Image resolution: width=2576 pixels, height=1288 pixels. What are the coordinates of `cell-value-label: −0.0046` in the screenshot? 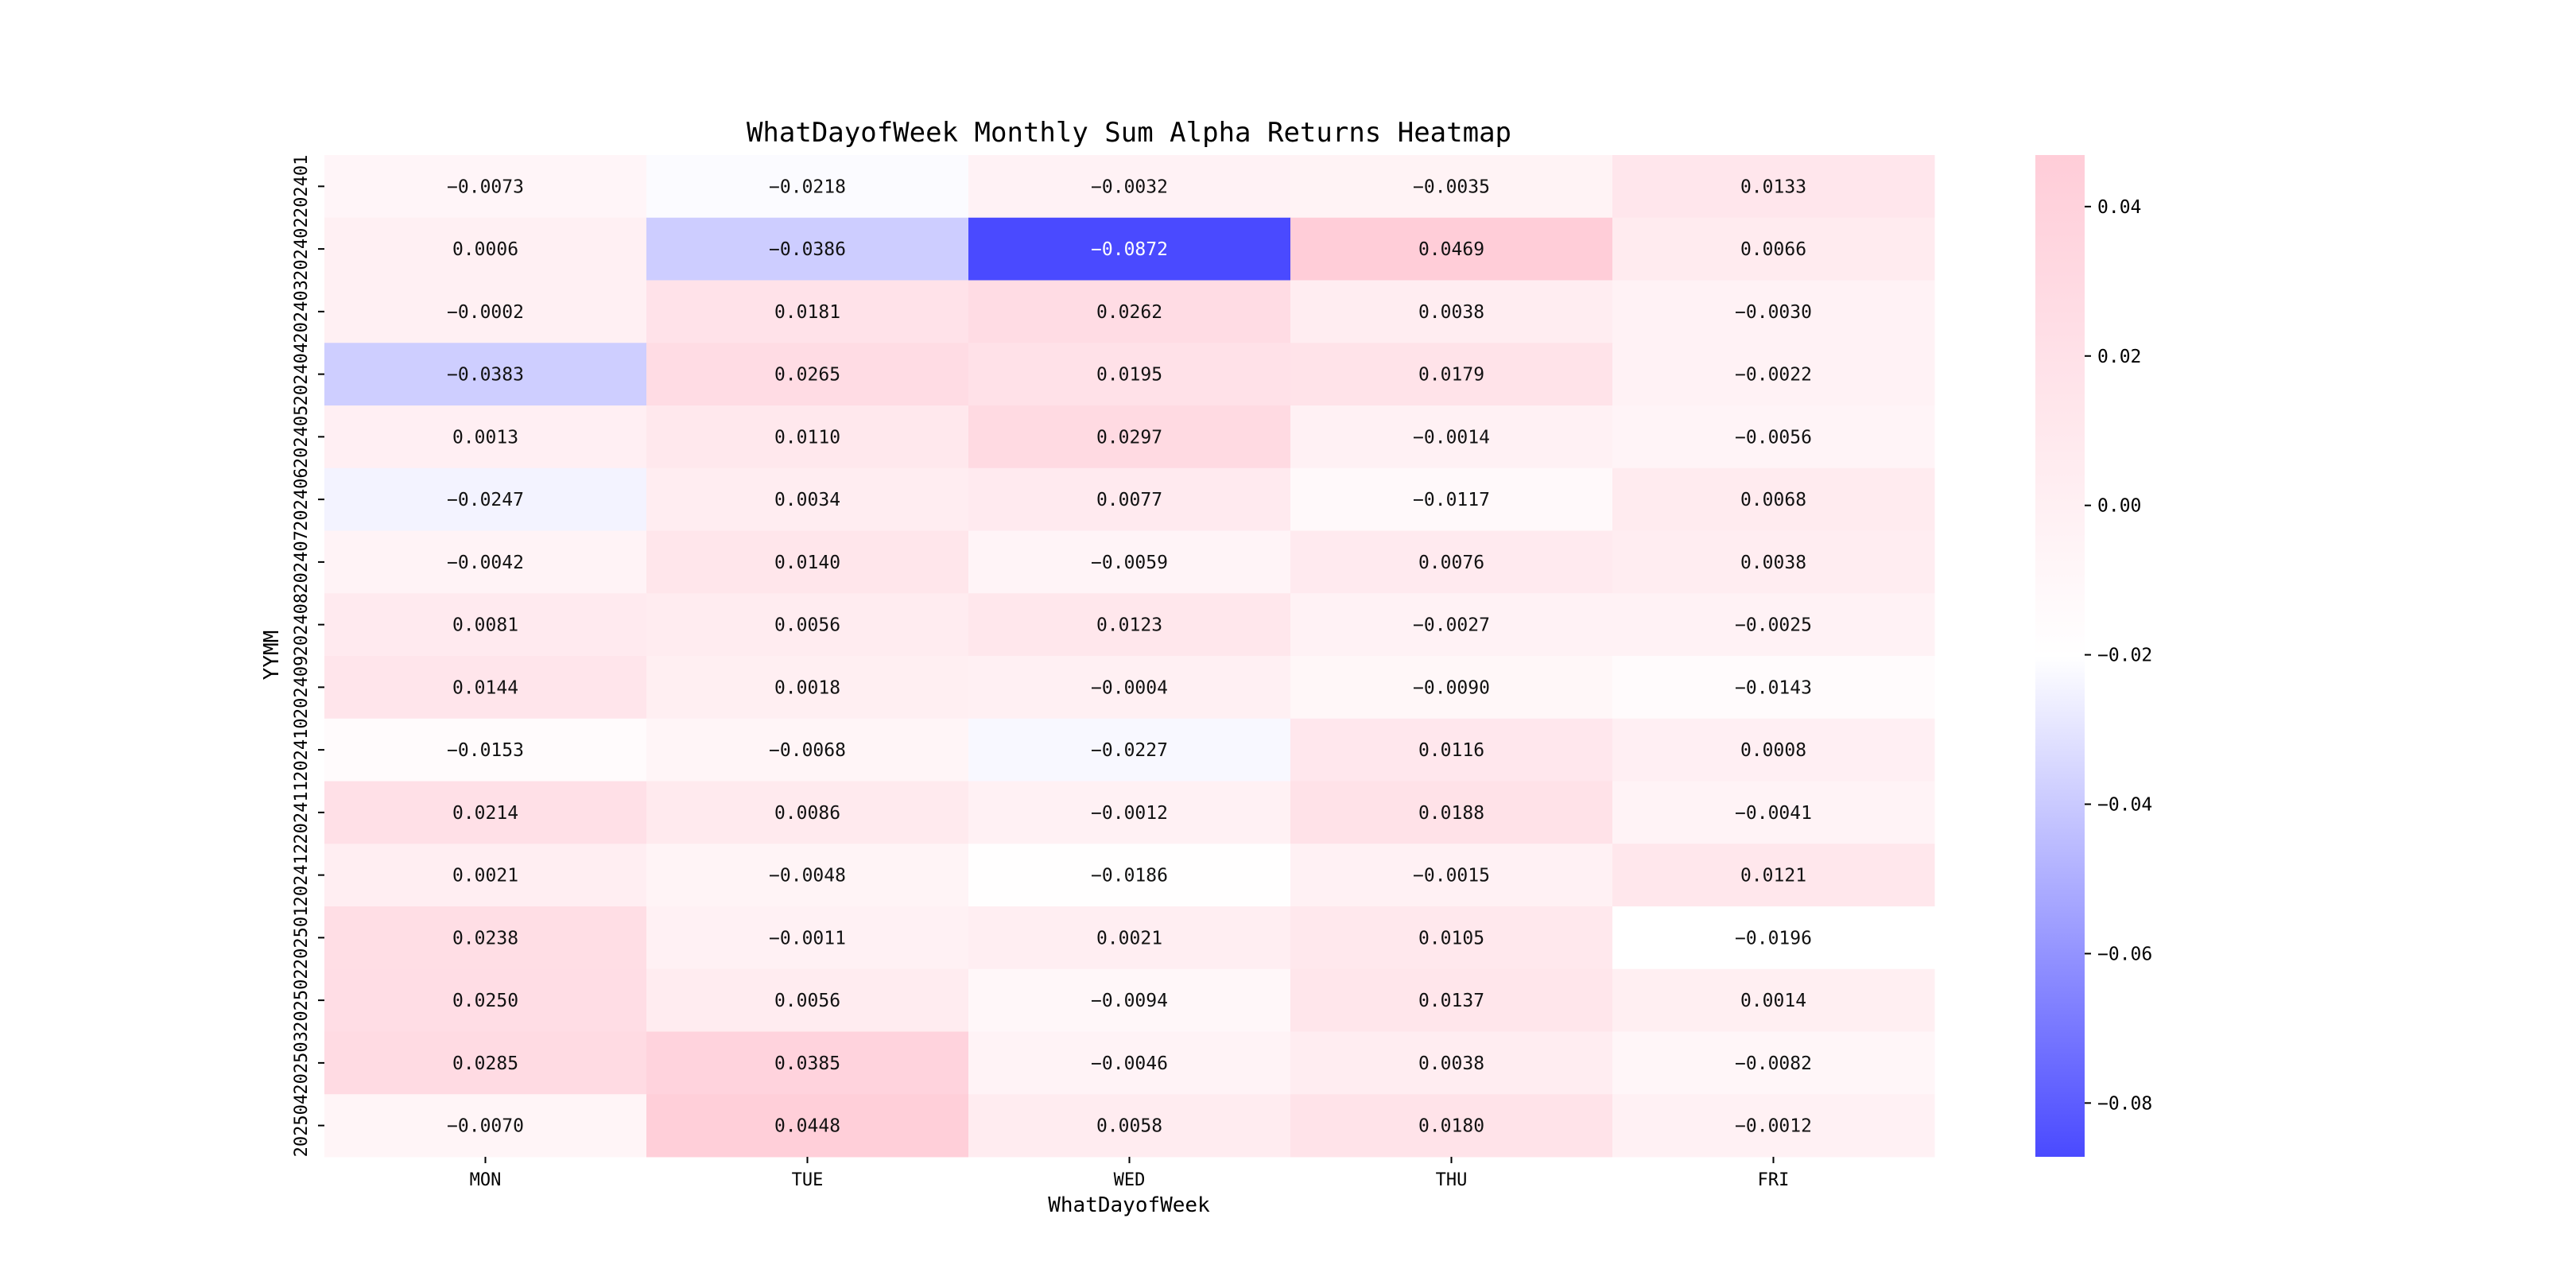 It's located at (1129, 1063).